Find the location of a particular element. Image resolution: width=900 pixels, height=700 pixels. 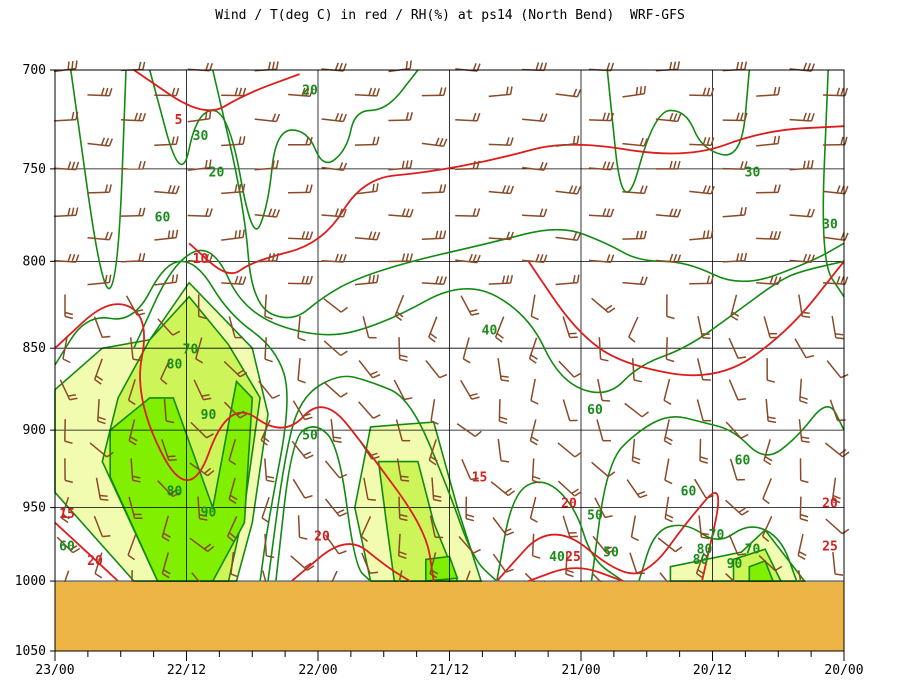

temperature-contour-label: 25 is located at coordinates (573, 557).